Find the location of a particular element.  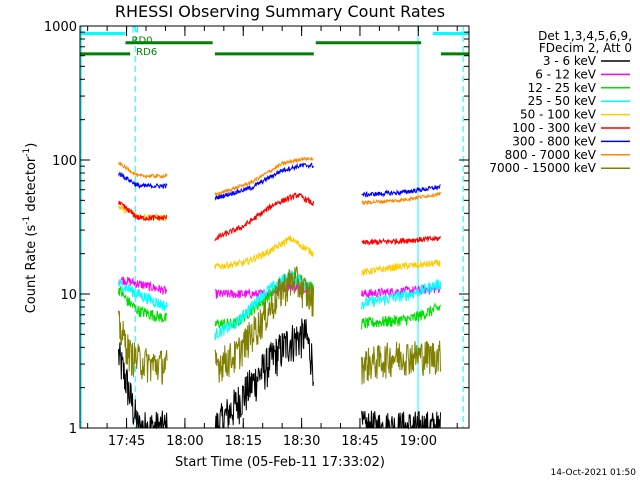

legend-label-6: 100 - 300 keV is located at coordinates (554, 128).